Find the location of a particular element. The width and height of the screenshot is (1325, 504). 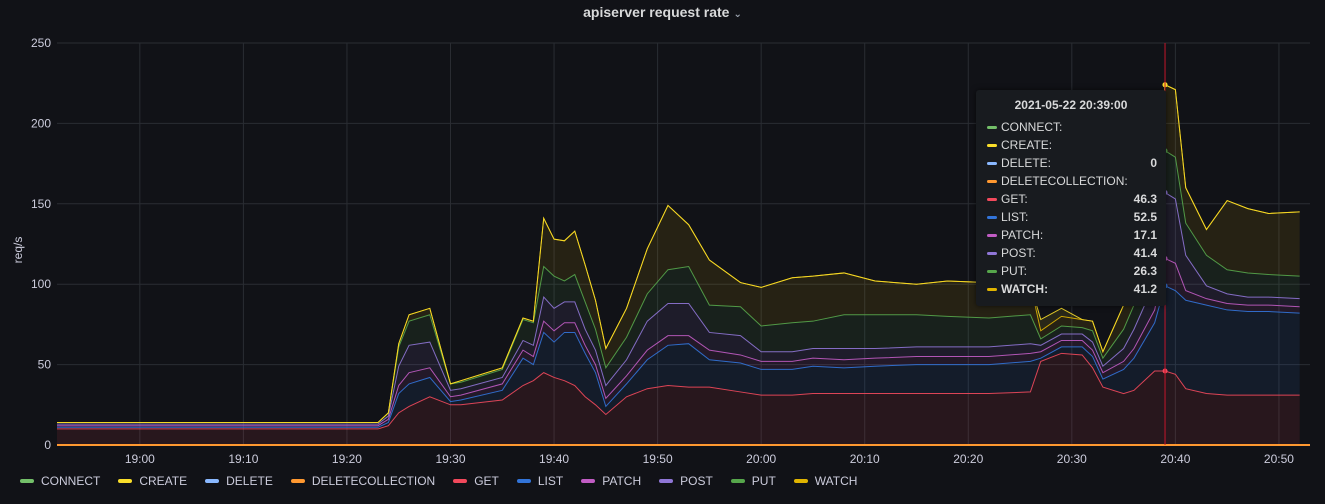

legend-item-watch: WATCH is located at coordinates (825, 481).